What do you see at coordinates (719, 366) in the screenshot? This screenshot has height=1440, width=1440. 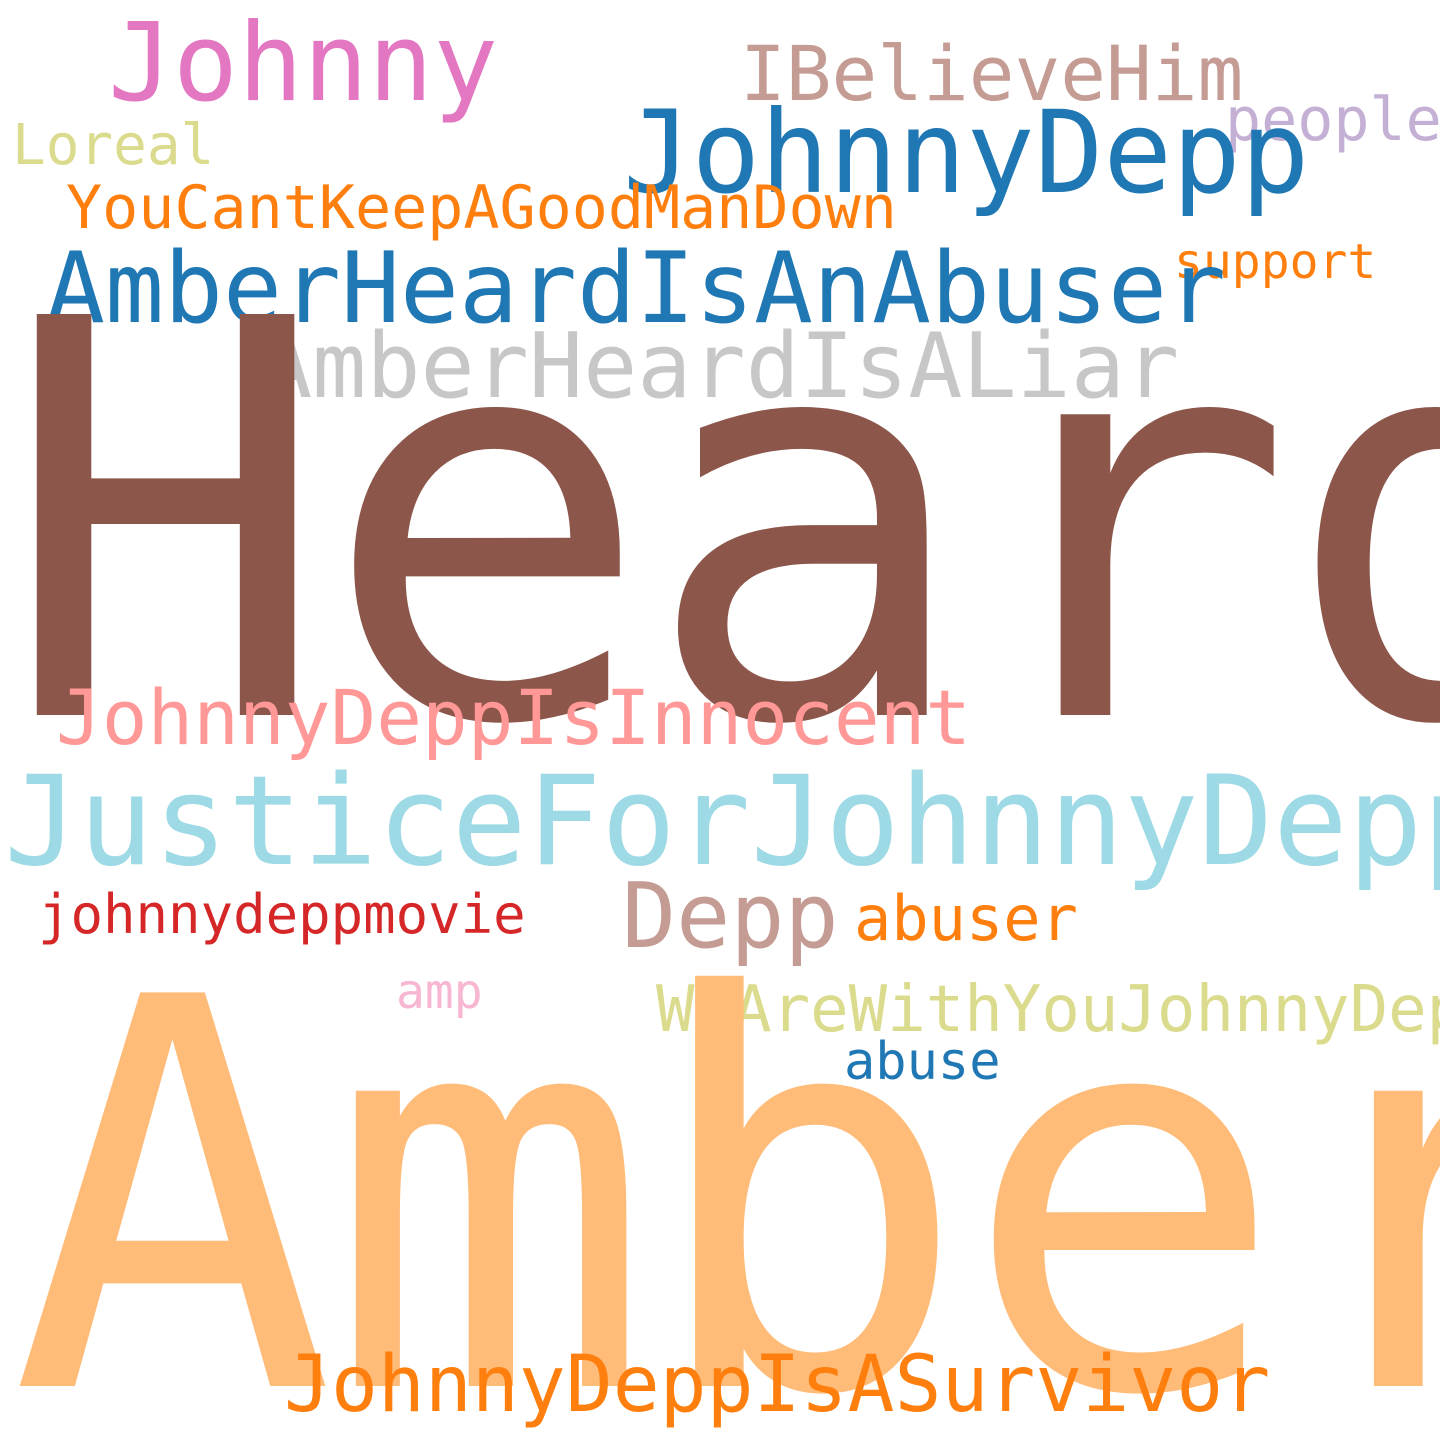 I see `word-amberheardisaliar: AmberHeardIsALiar` at bounding box center [719, 366].